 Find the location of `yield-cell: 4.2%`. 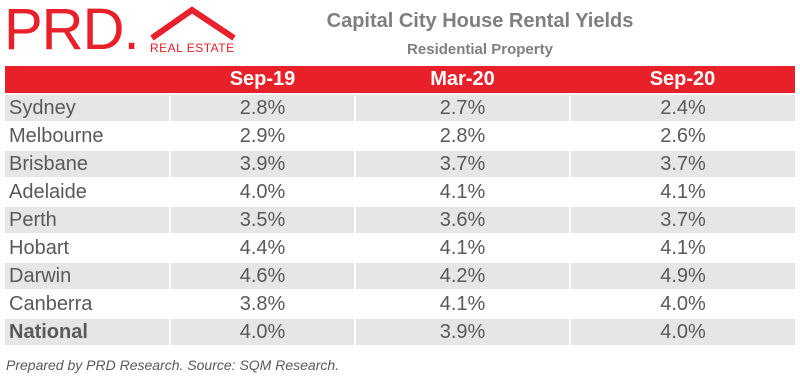

yield-cell: 4.2% is located at coordinates (462, 275).